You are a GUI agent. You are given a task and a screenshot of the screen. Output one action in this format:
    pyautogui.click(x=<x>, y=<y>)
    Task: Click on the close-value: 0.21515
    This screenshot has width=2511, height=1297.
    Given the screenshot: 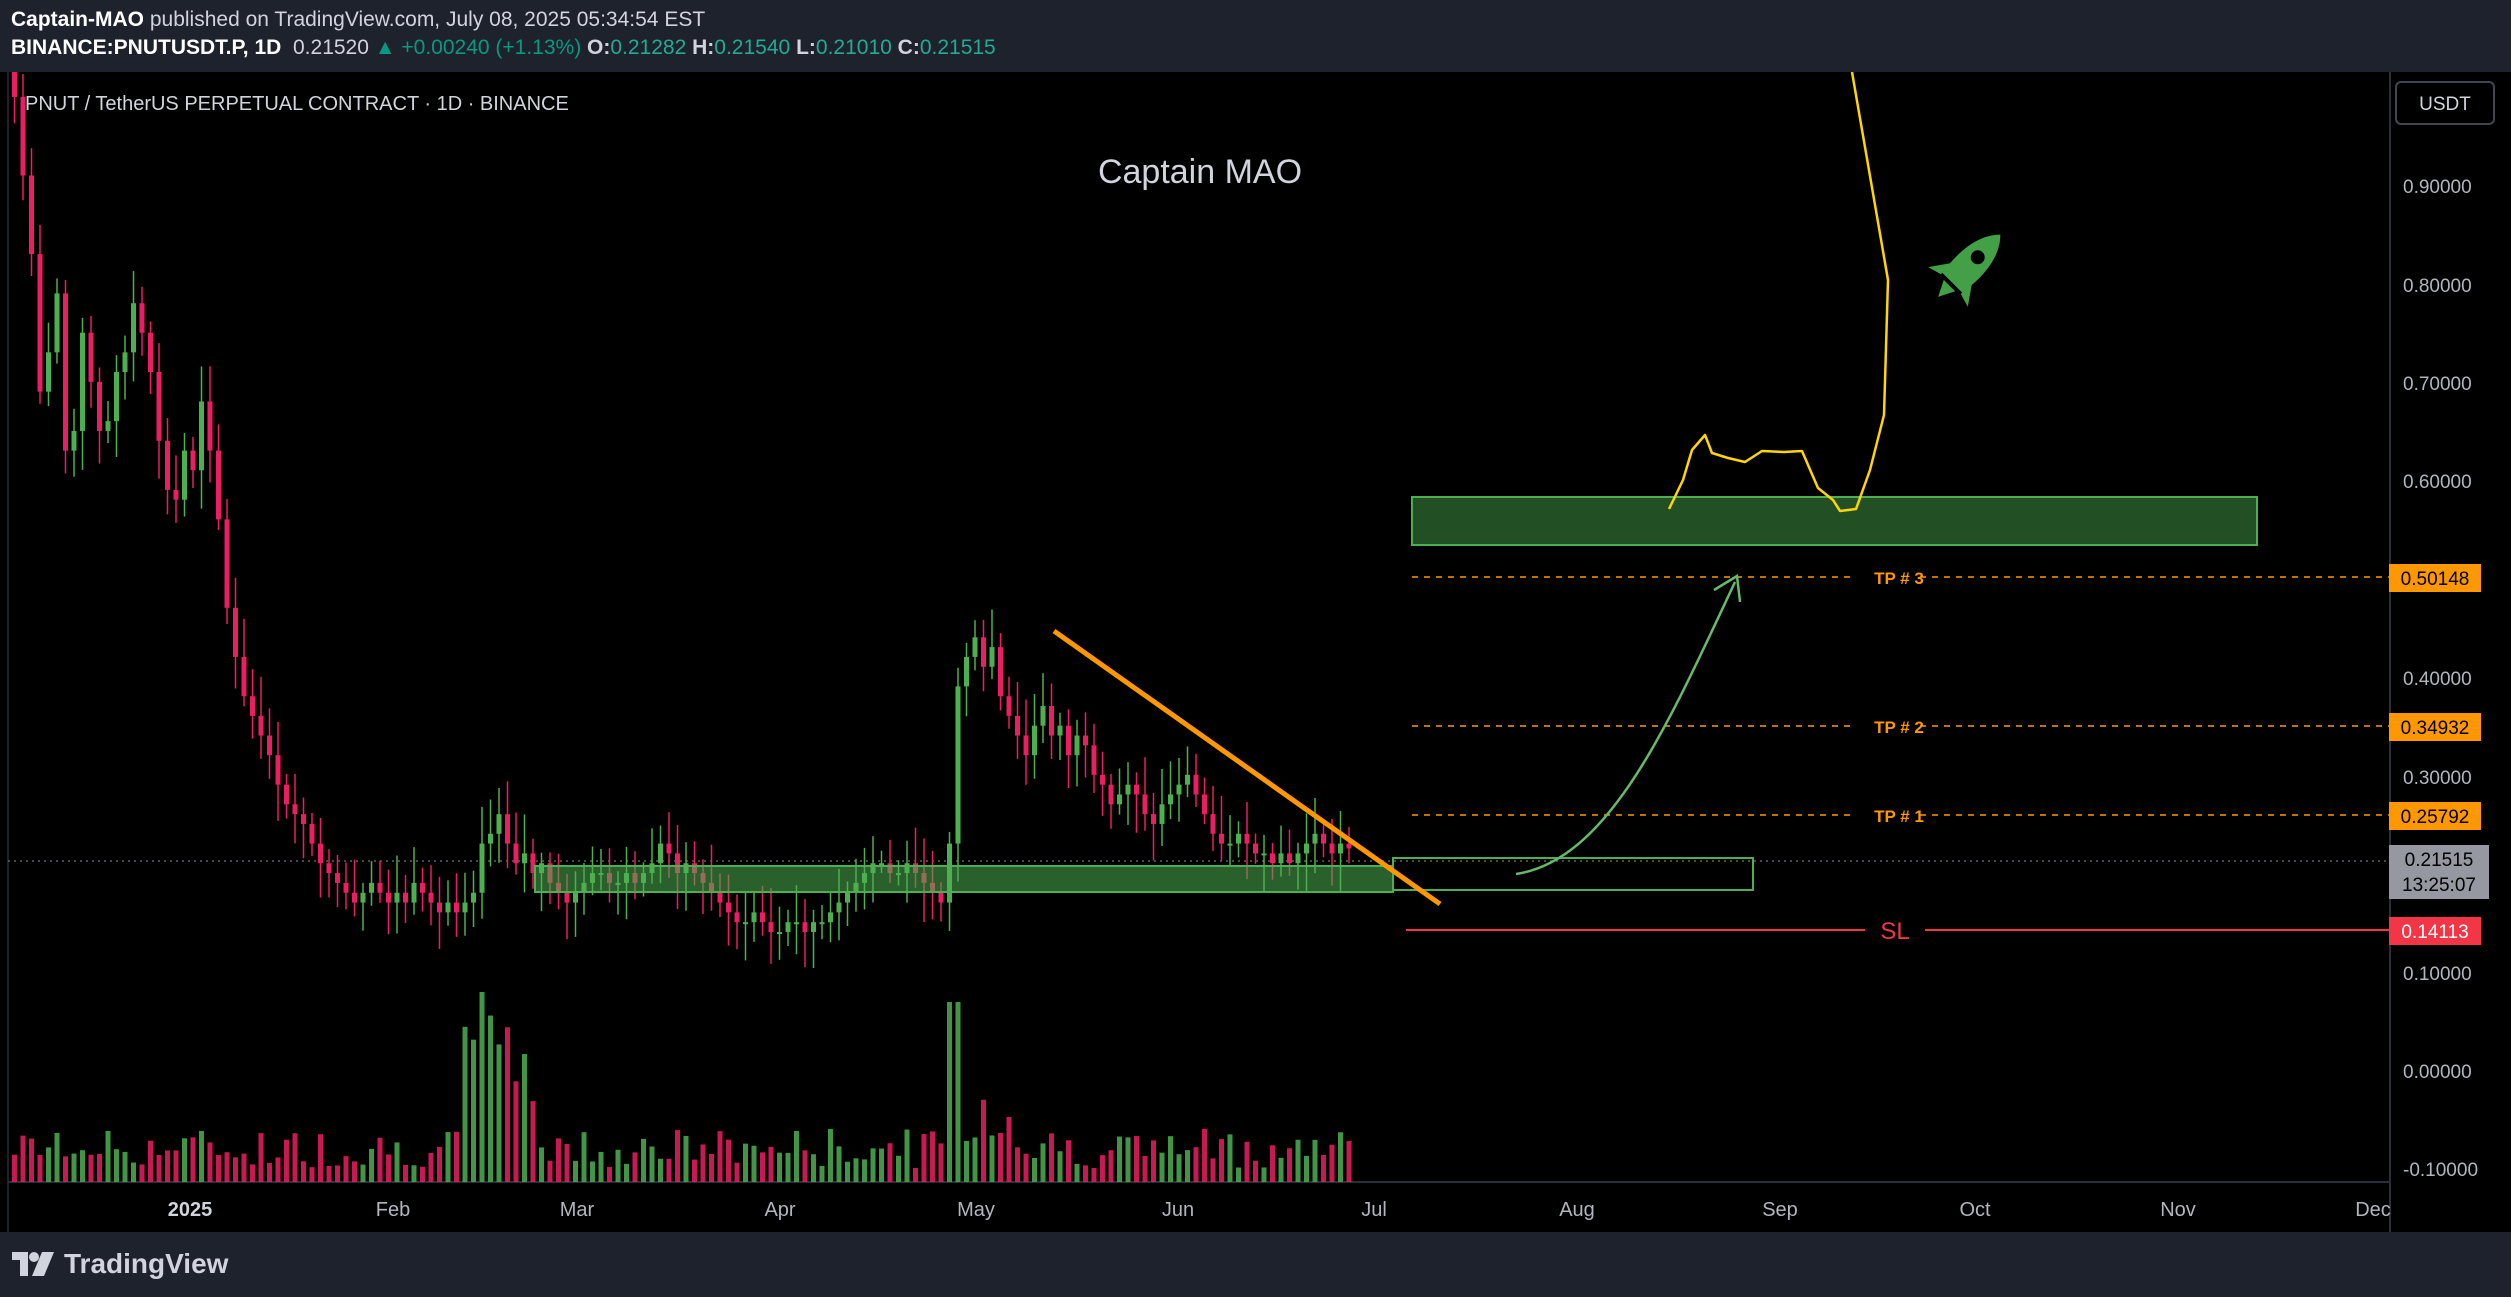 What is the action you would take?
    pyautogui.click(x=957, y=47)
    